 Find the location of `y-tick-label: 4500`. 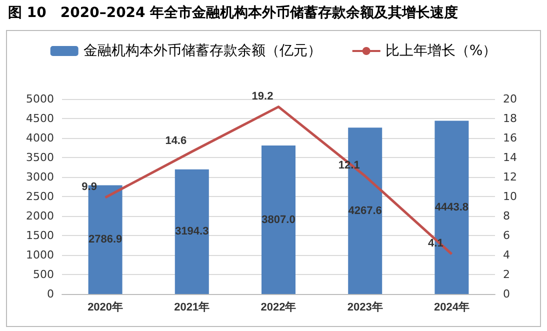

y-tick-label: 4500 is located at coordinates (40, 118).